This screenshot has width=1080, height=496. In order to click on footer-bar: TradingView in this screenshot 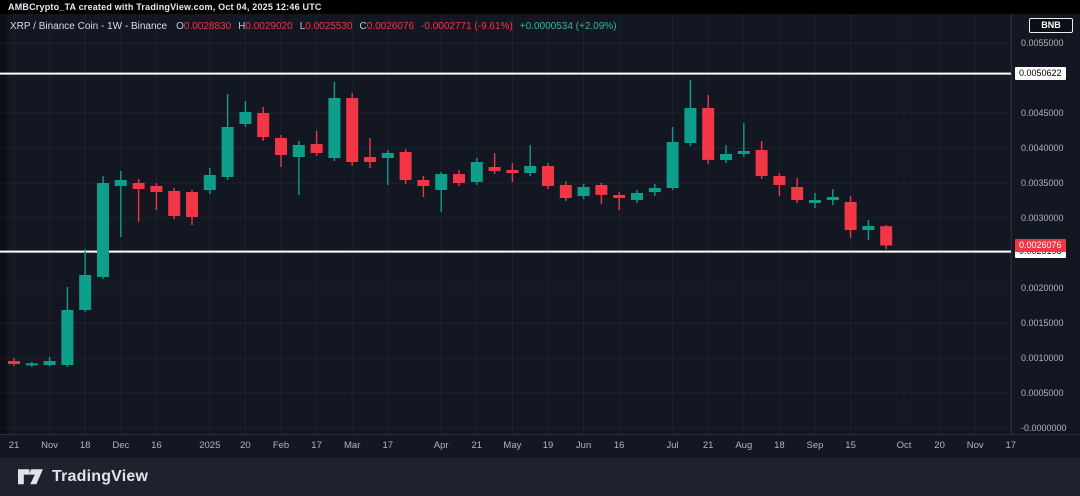, I will do `click(540, 477)`.